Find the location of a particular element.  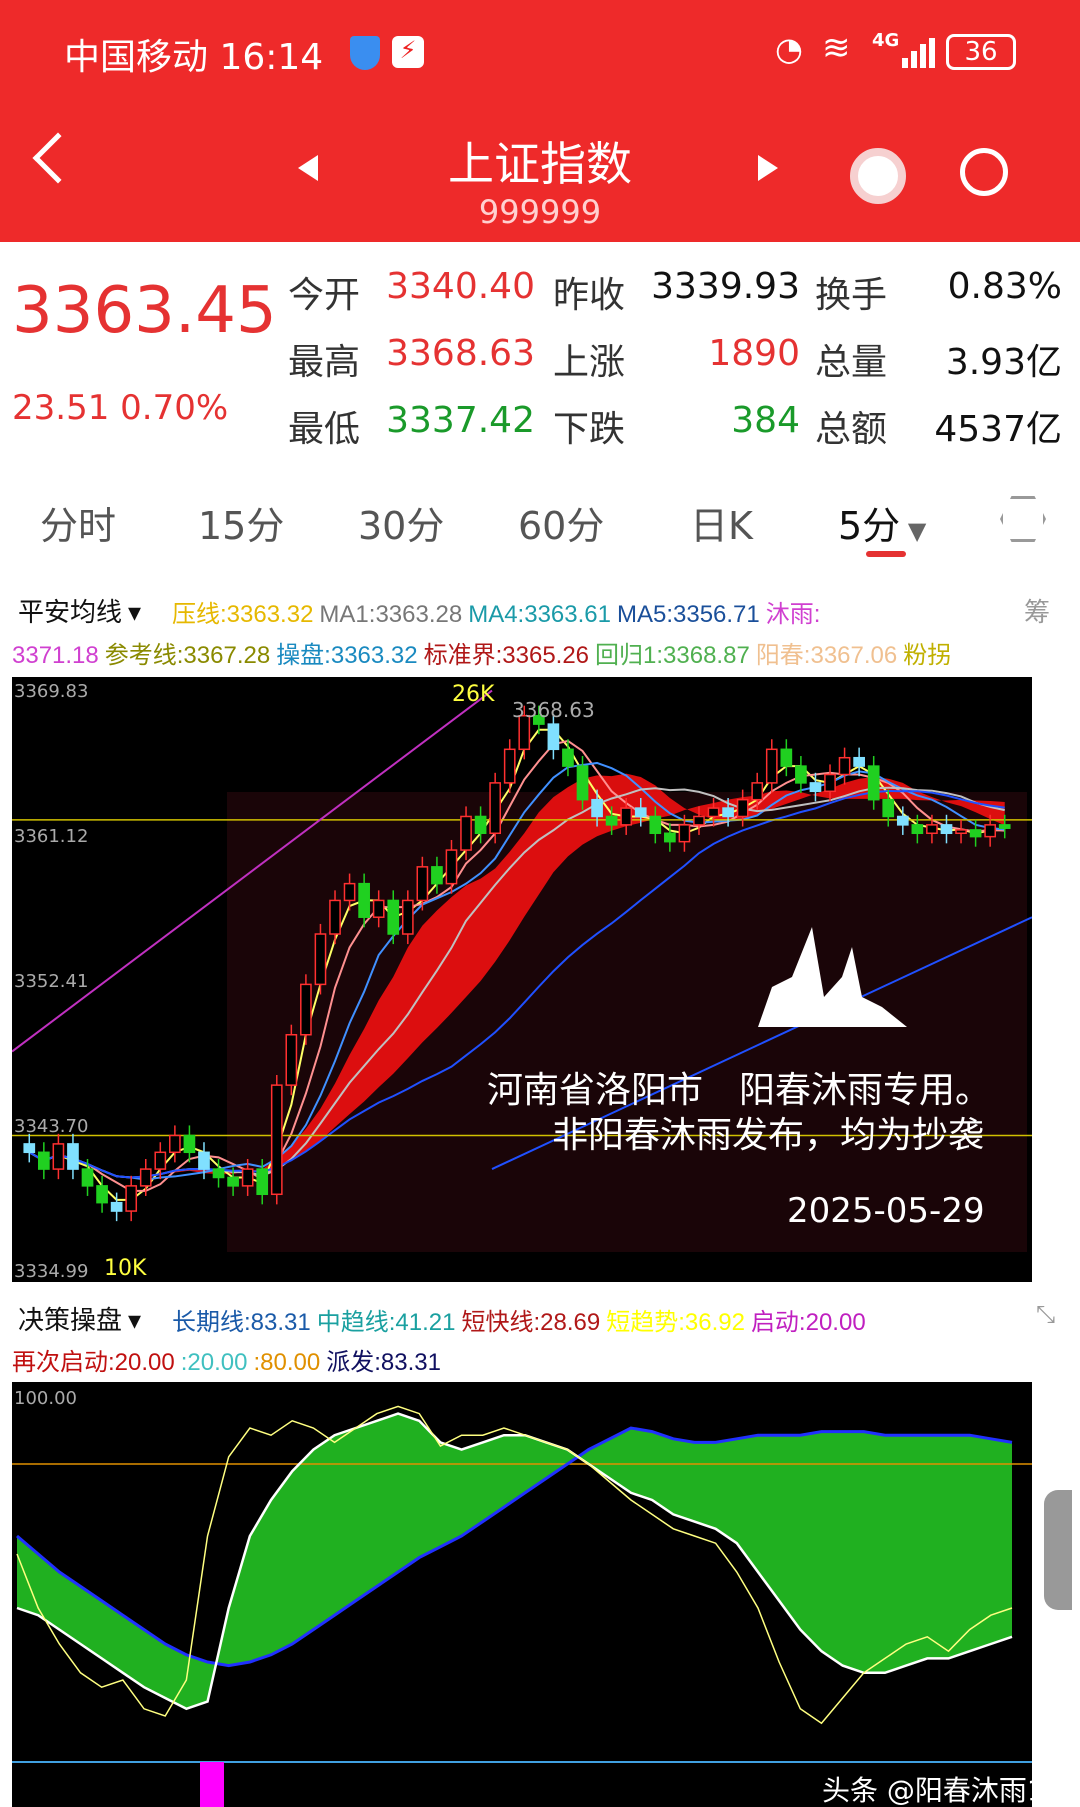

watermark-text: 河南省洛阳市 阳春沐雨专用。 is located at coordinates (739, 1090).